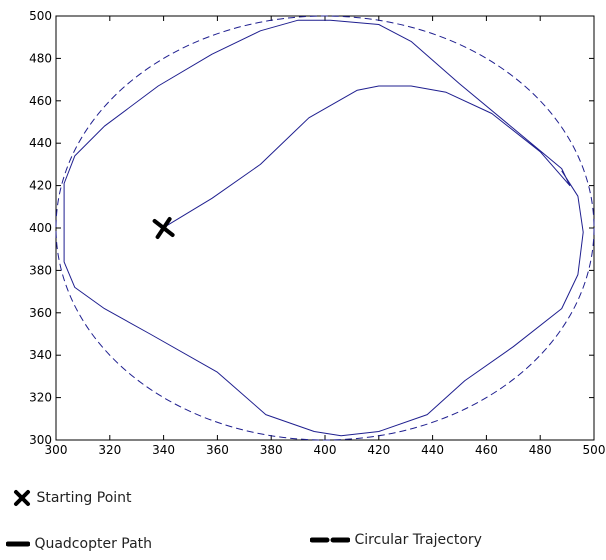 The image size is (606, 560). What do you see at coordinates (40, 270) in the screenshot?
I see `y-tick-label: 380` at bounding box center [40, 270].